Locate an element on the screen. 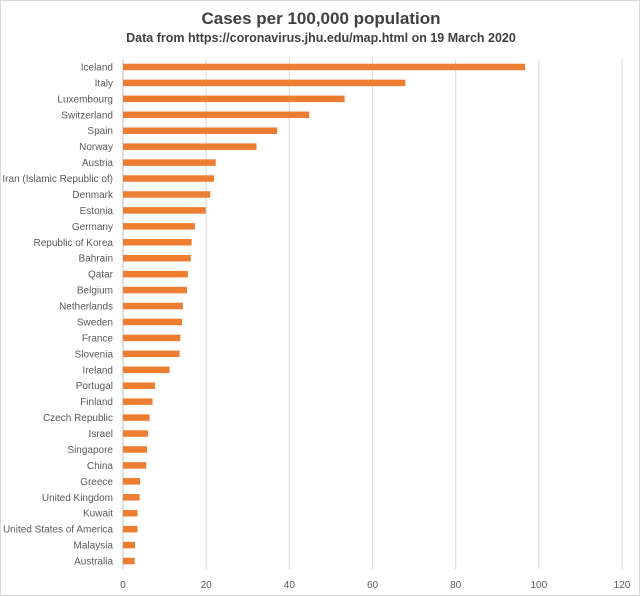 The width and height of the screenshot is (640, 597). category-label: Czech Republic is located at coordinates (78, 418).